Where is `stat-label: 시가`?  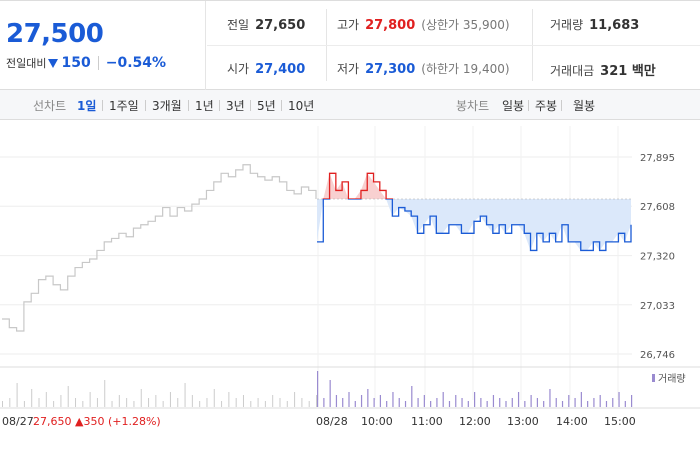
stat-label: 시가 is located at coordinates (238, 69).